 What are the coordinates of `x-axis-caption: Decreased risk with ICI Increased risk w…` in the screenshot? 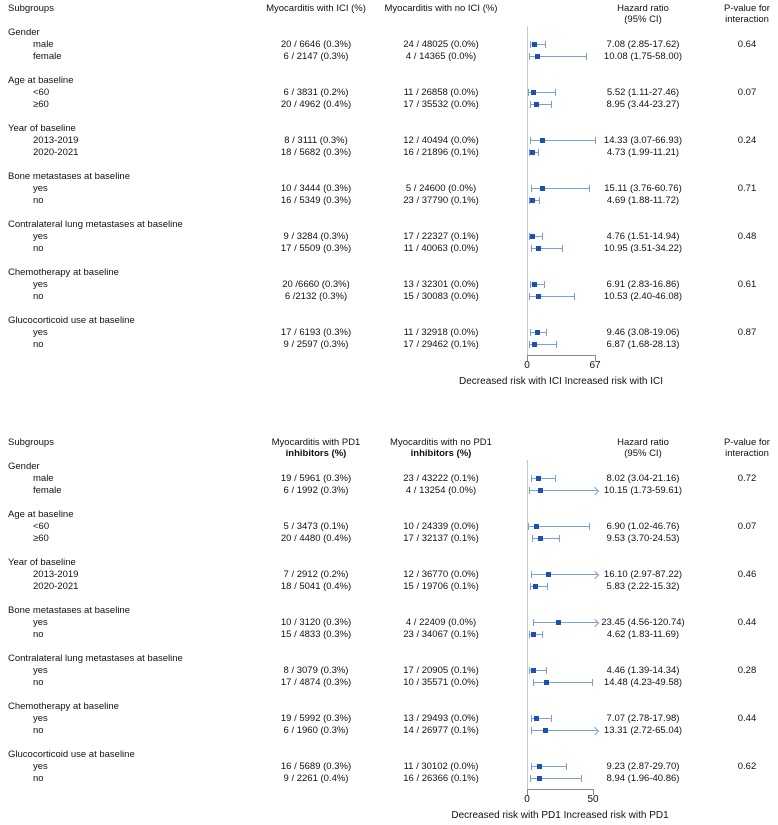 It's located at (561, 381).